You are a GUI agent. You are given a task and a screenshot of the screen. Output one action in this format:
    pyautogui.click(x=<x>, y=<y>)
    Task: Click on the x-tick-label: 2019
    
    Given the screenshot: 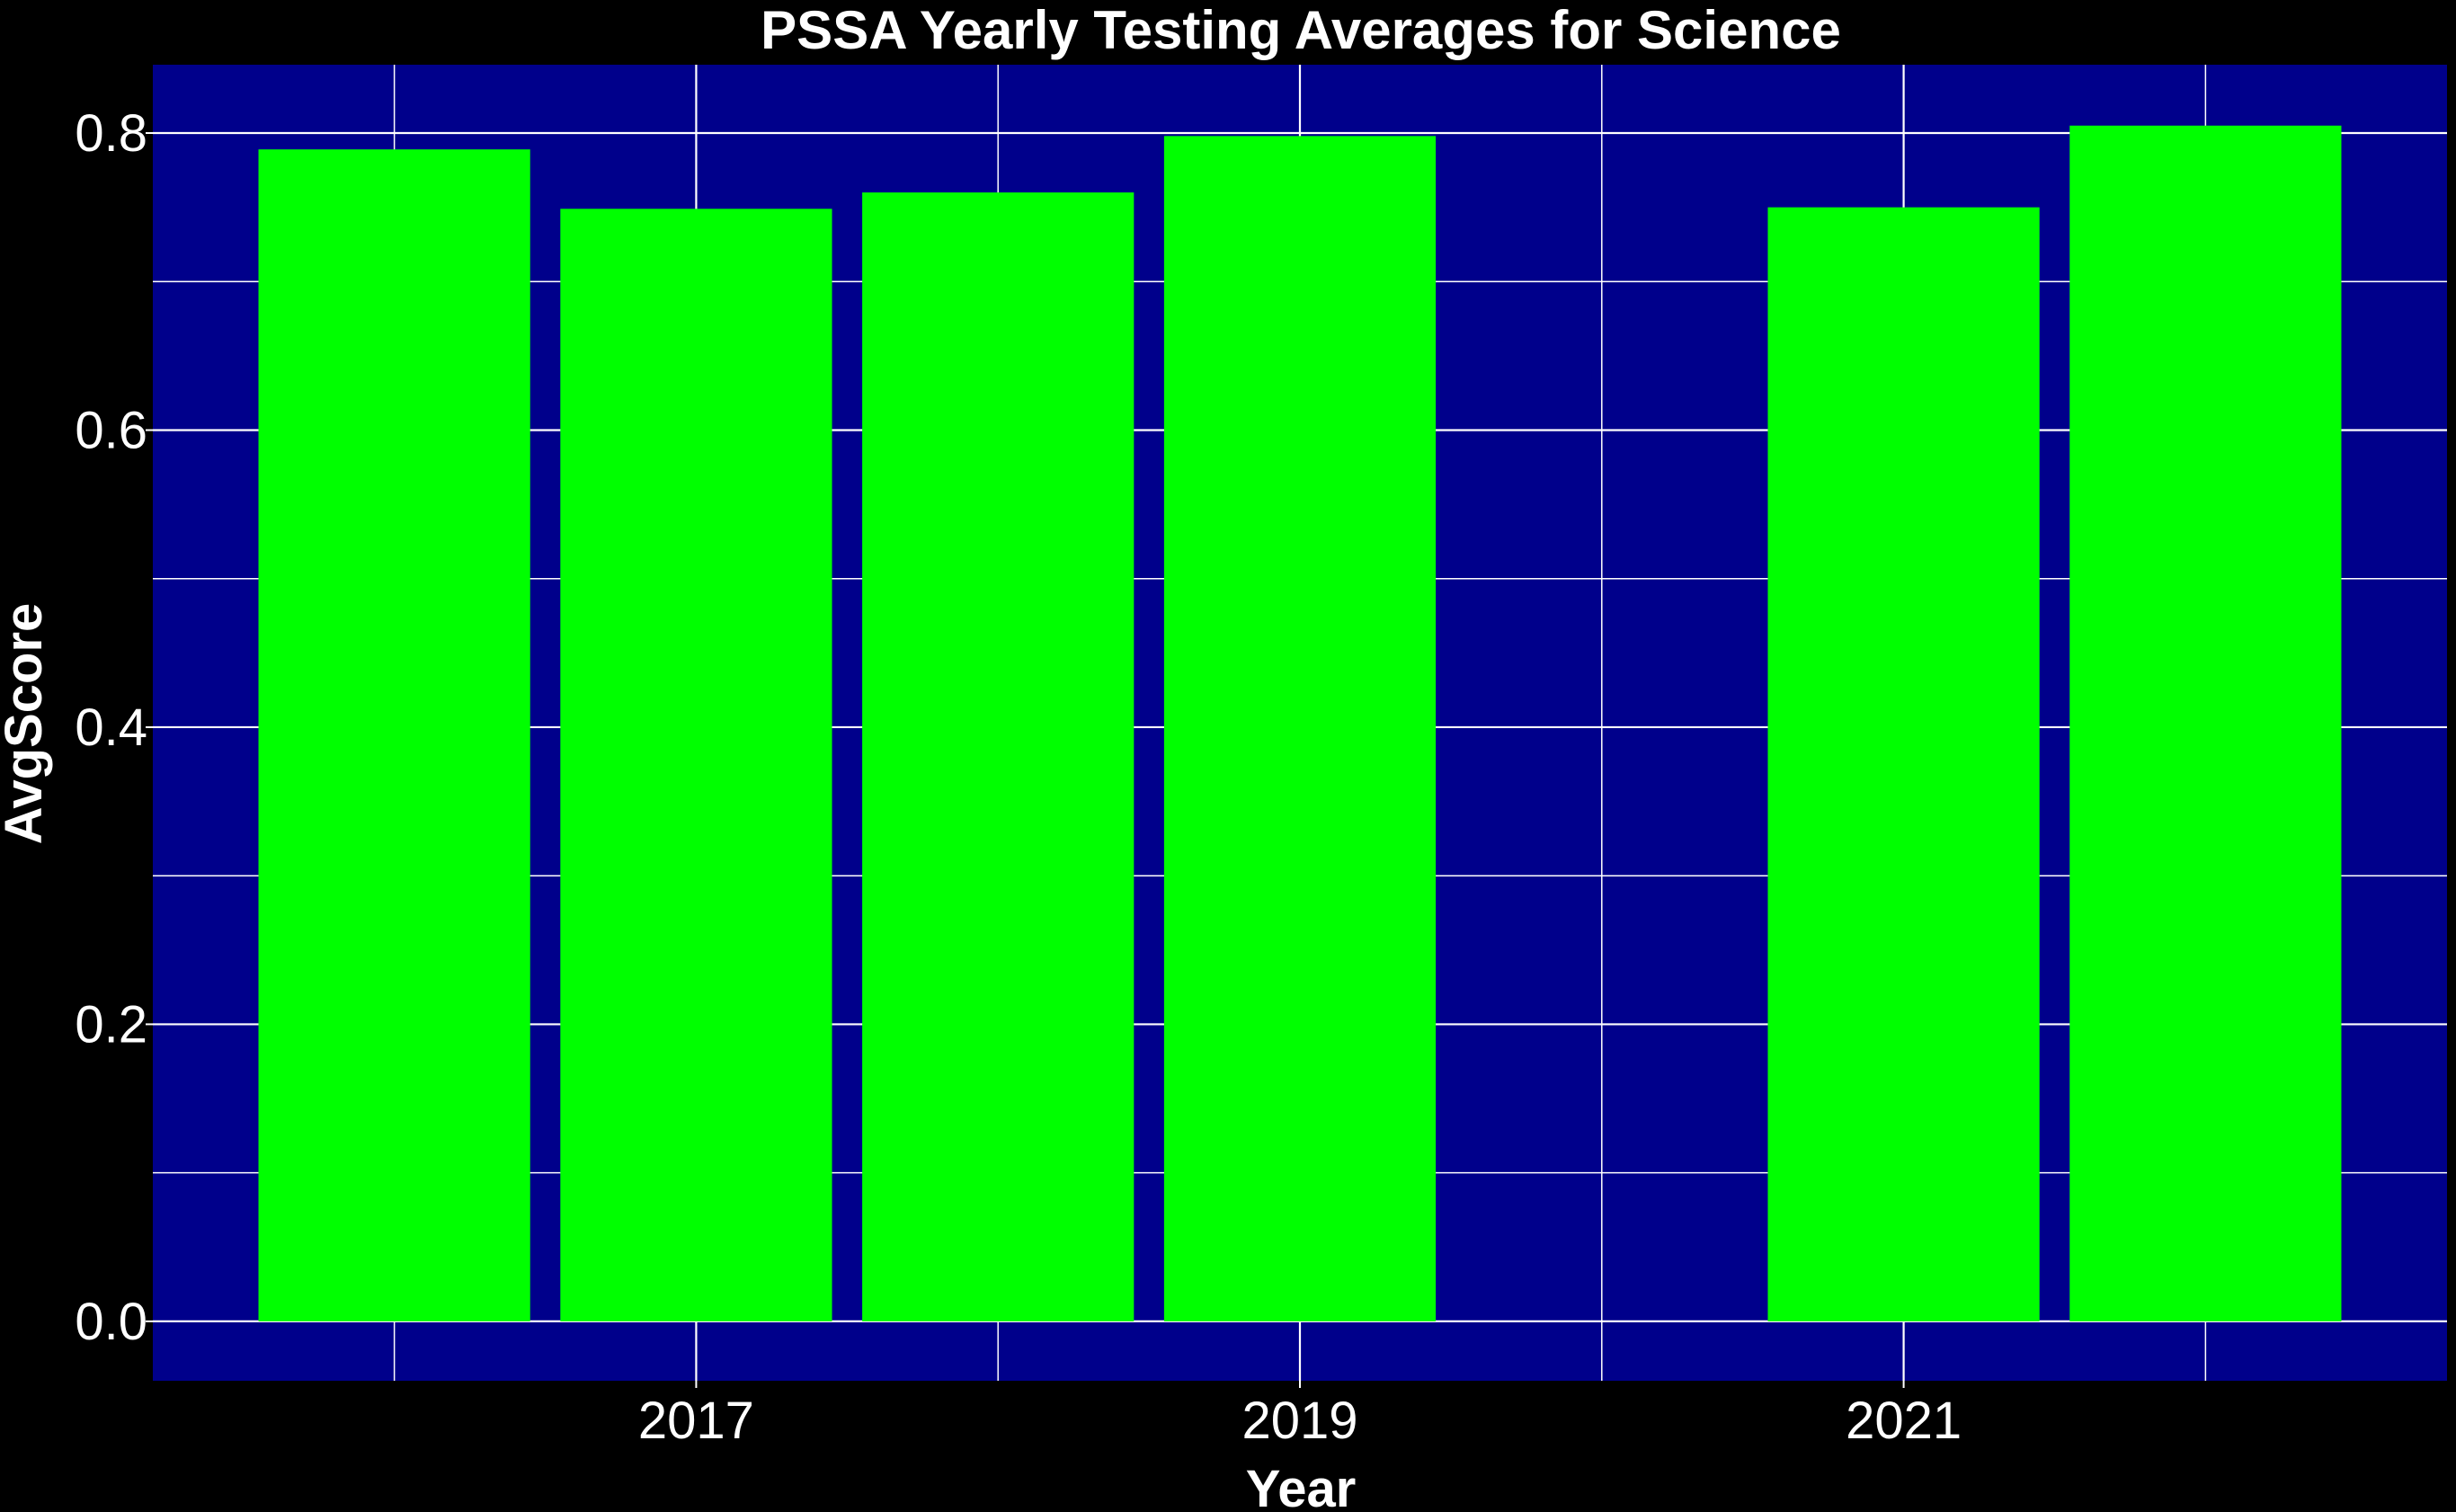 What is the action you would take?
    pyautogui.click(x=1299, y=1421)
    